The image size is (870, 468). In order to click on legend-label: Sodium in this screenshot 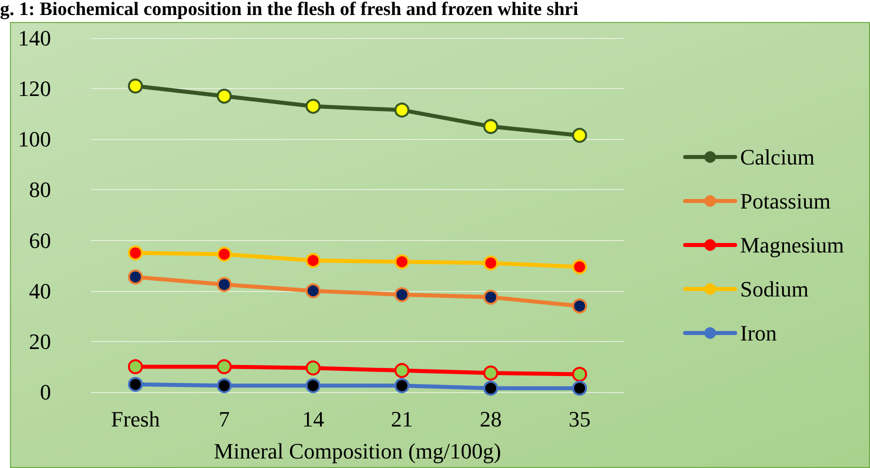, I will do `click(774, 289)`.